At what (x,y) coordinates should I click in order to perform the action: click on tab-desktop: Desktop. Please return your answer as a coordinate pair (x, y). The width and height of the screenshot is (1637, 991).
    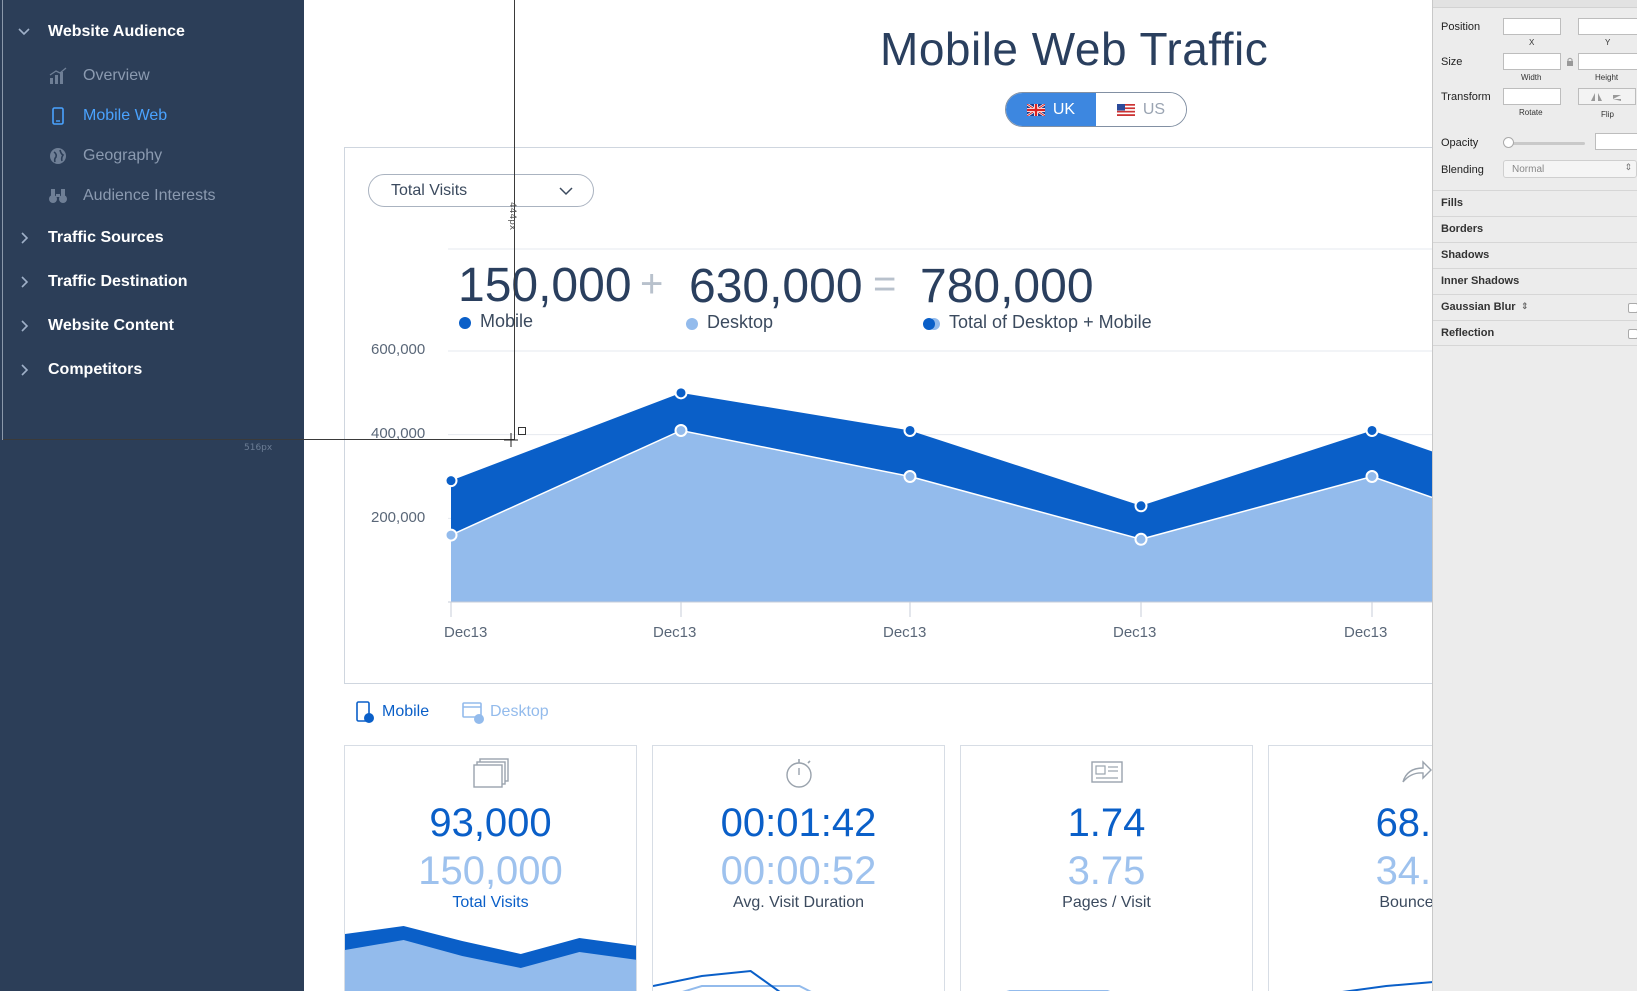
    Looking at the image, I should click on (505, 712).